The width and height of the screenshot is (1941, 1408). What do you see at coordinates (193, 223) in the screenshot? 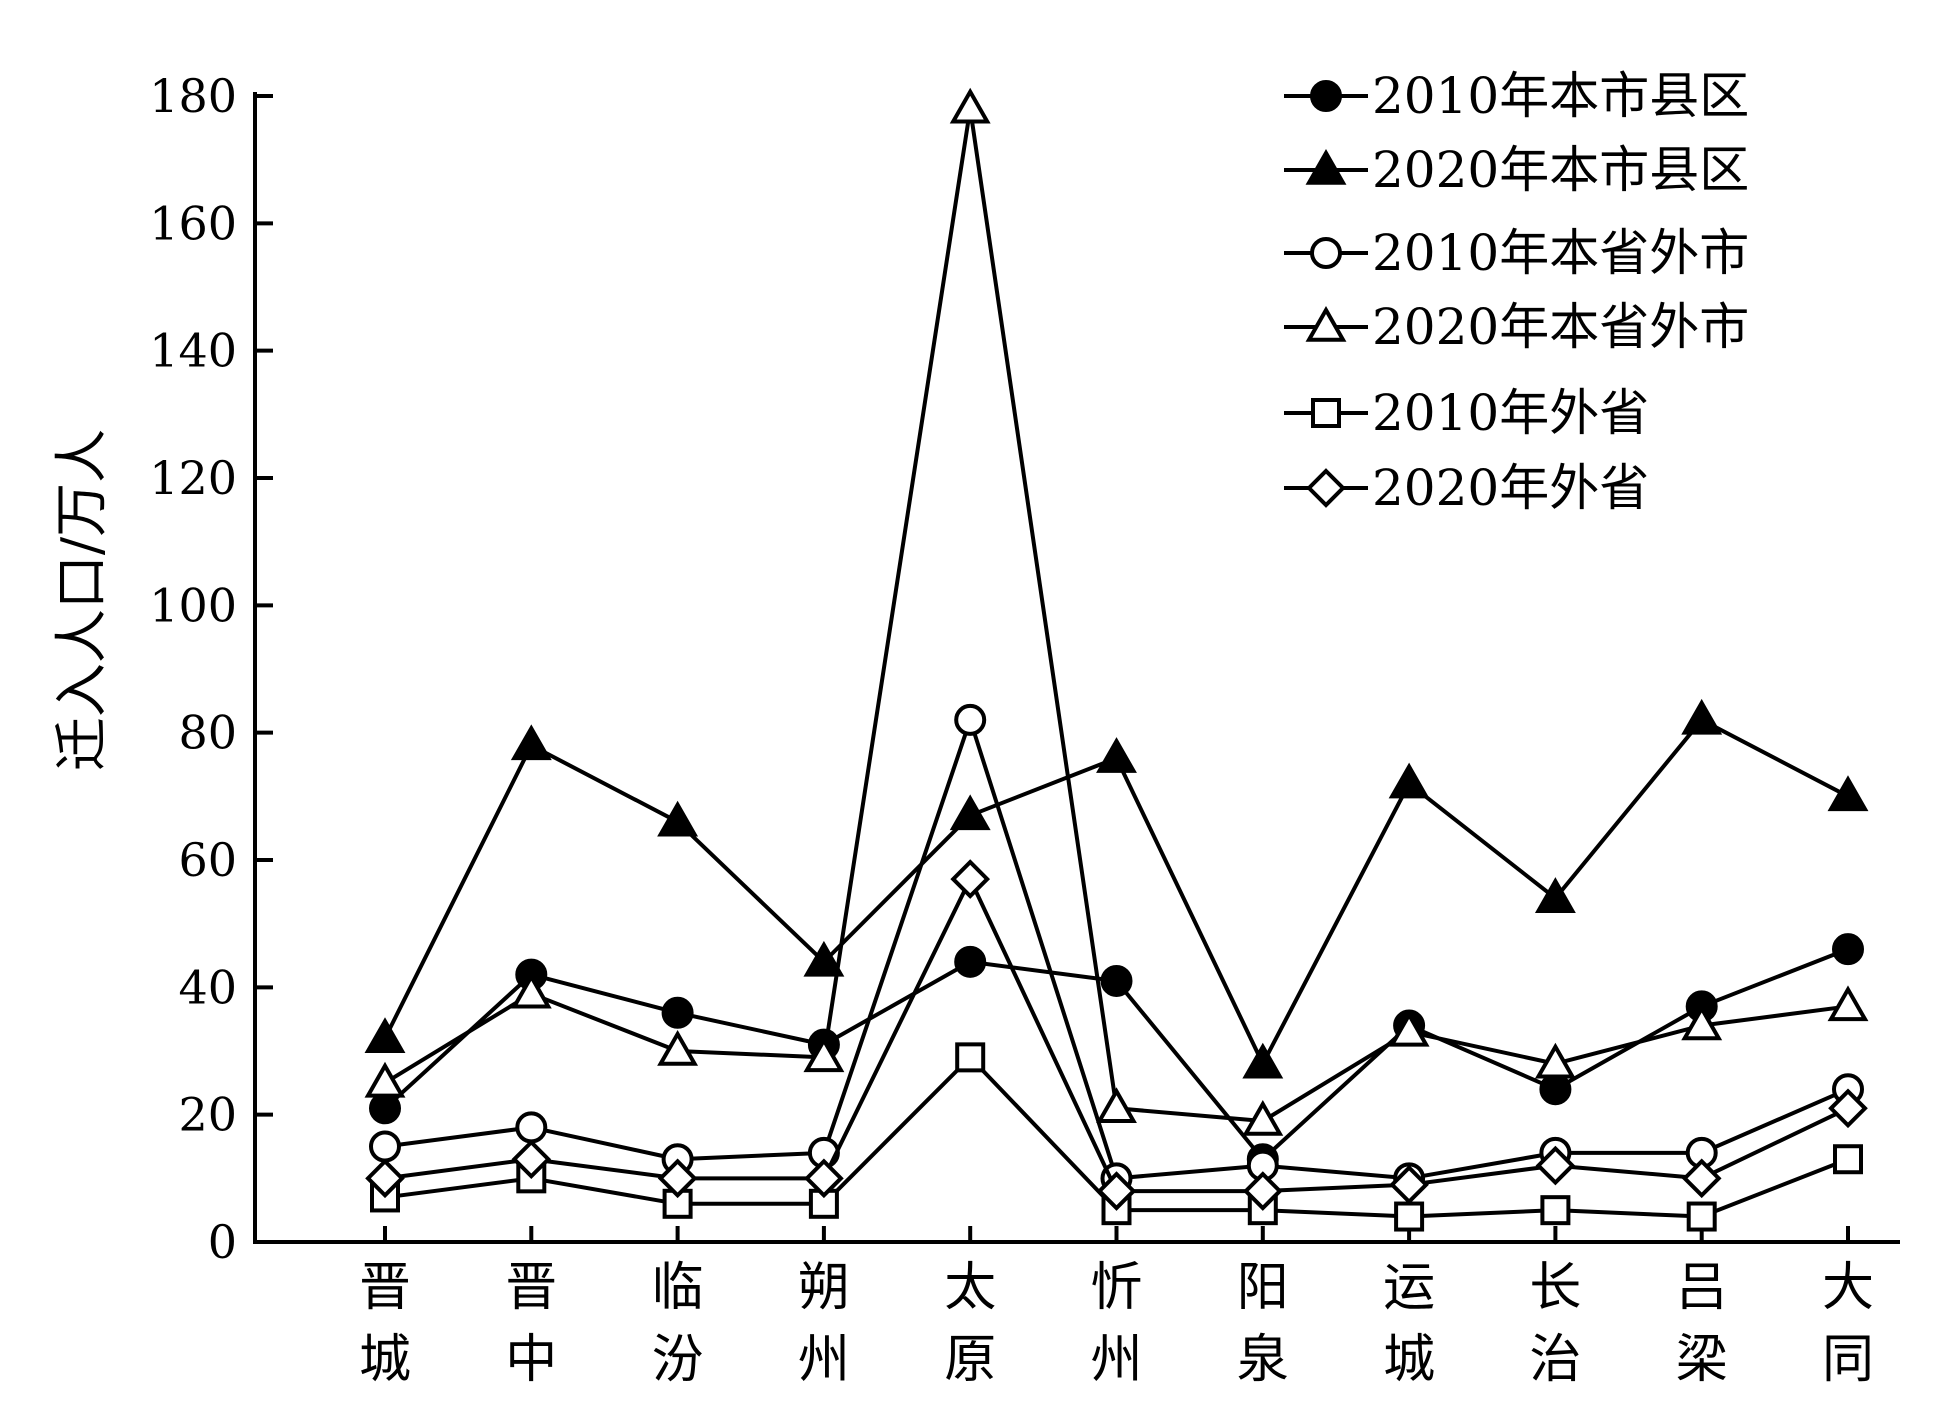
I see `y-tick-label: 160` at bounding box center [193, 223].